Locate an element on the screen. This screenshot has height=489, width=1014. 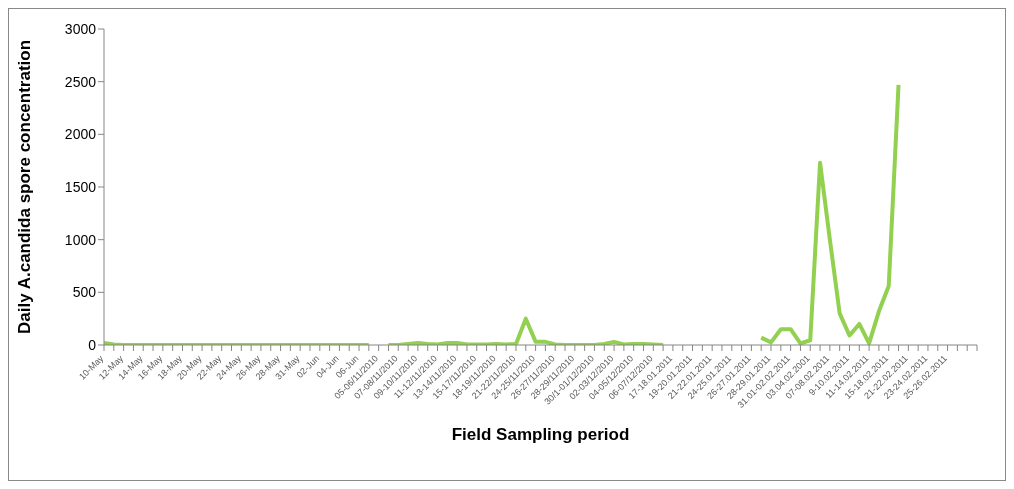
y-tick-label: 3000 is located at coordinates (80, 28).